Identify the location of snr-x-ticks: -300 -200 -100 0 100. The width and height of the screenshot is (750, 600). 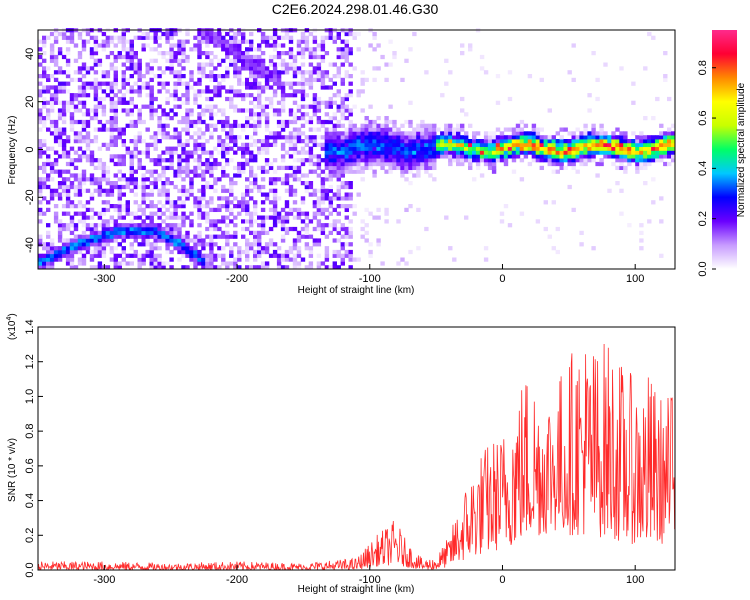
(368, 575).